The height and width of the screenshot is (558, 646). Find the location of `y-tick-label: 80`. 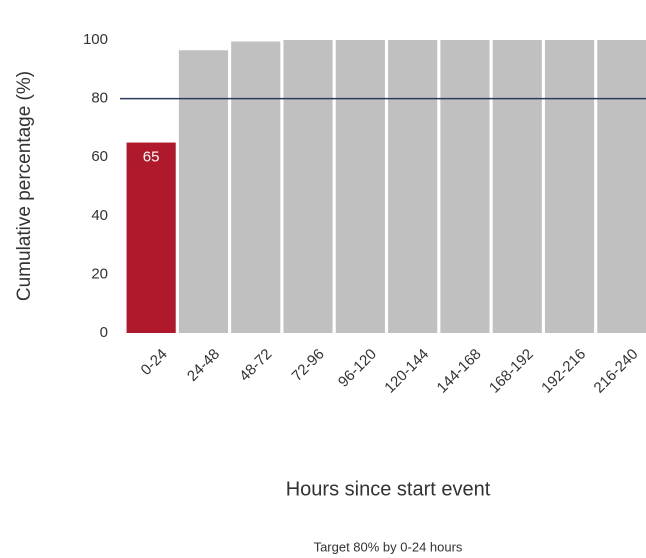

y-tick-label: 80 is located at coordinates (99, 98).